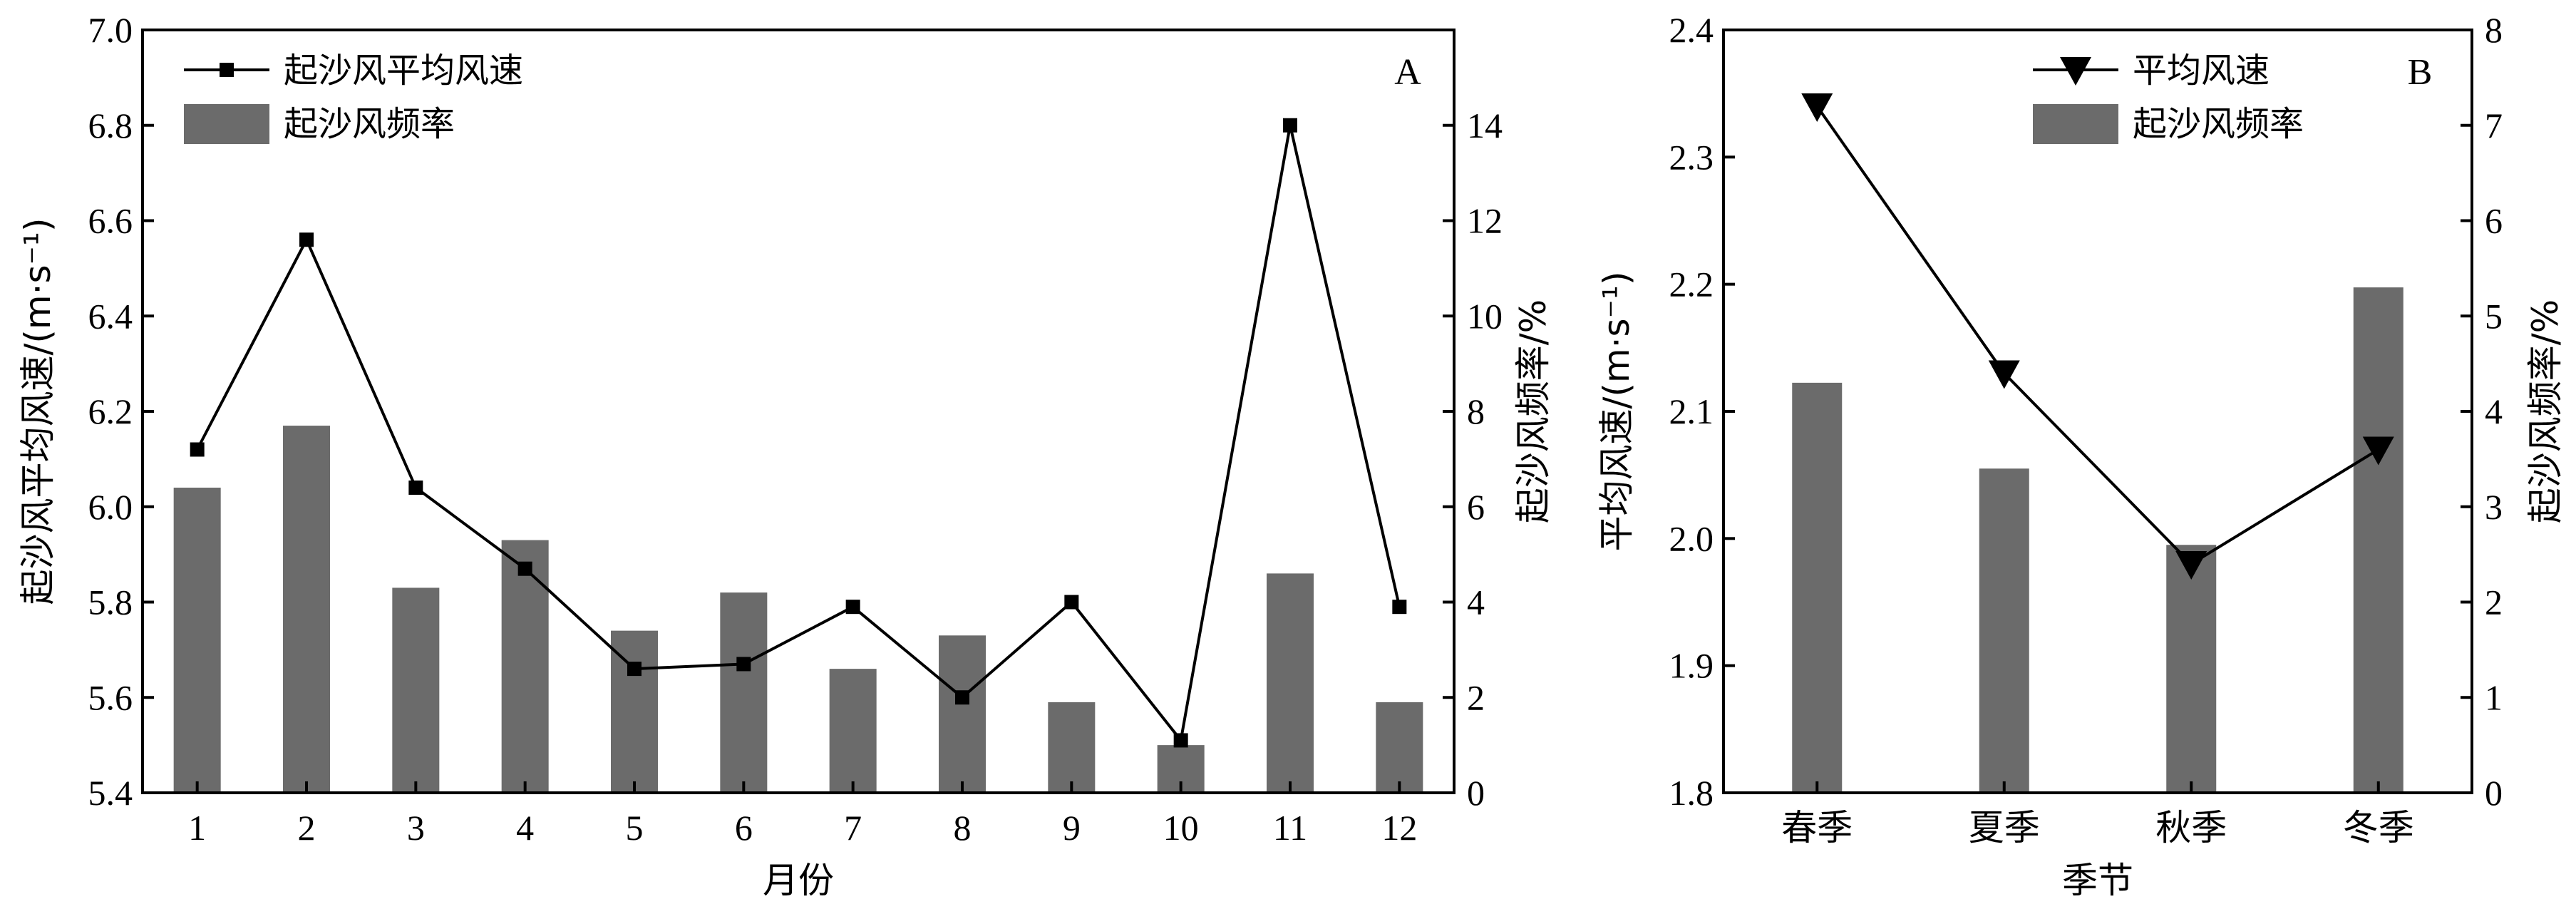  I want to click on x-tick-label: 8, so click(963, 828).